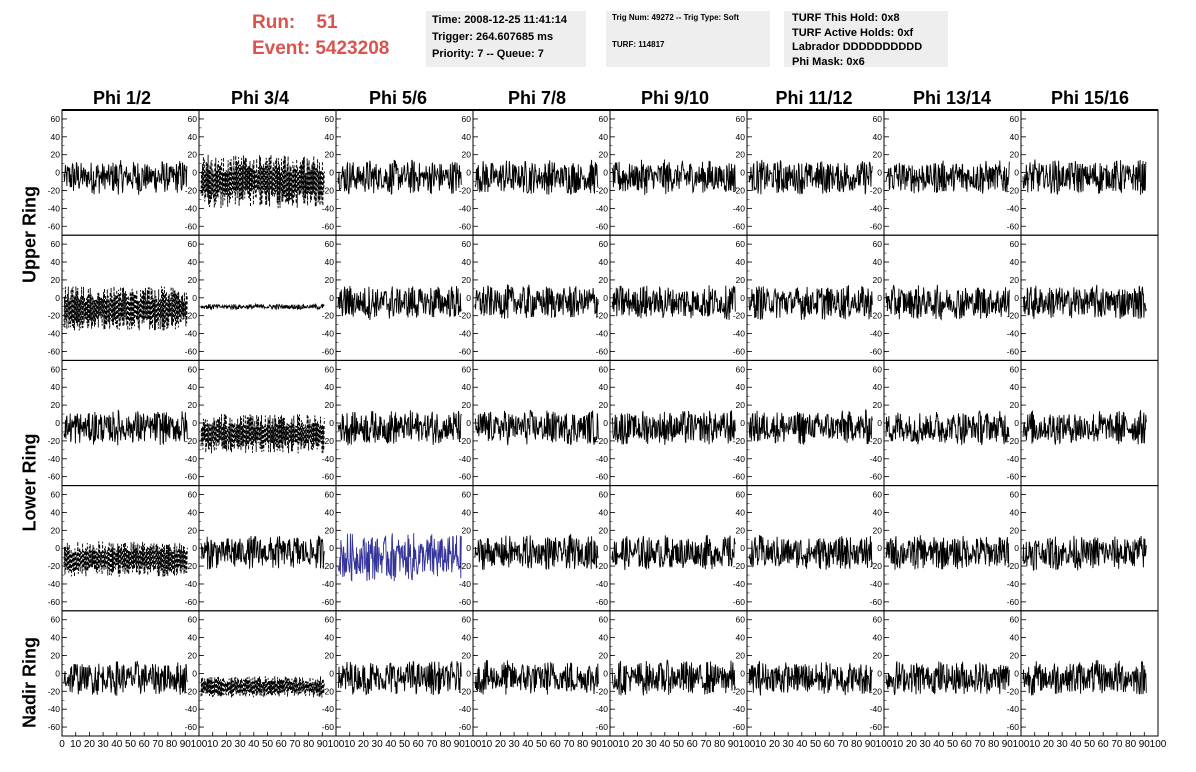 The width and height of the screenshot is (1196, 772). Describe the element at coordinates (488, 54) in the screenshot. I see `priority-text: Priority: 7 -- Queue: 7` at that location.